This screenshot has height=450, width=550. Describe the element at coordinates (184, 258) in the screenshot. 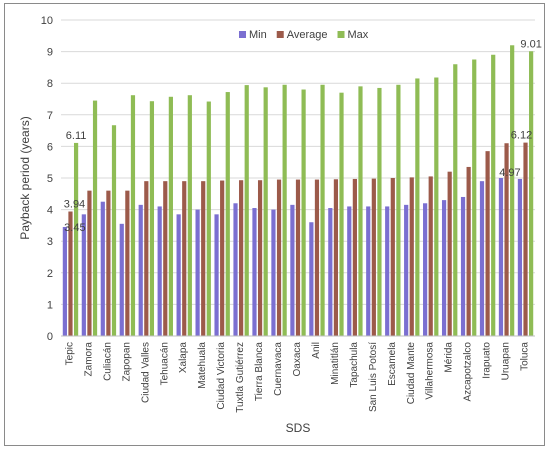

I see `bar-average-xalapa` at that location.